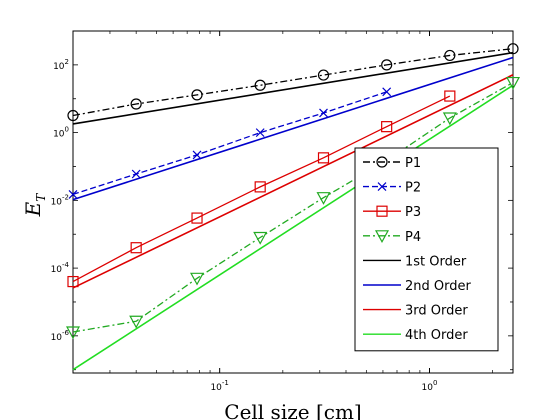  I want to click on legend-item: 1st Order, so click(415, 261).